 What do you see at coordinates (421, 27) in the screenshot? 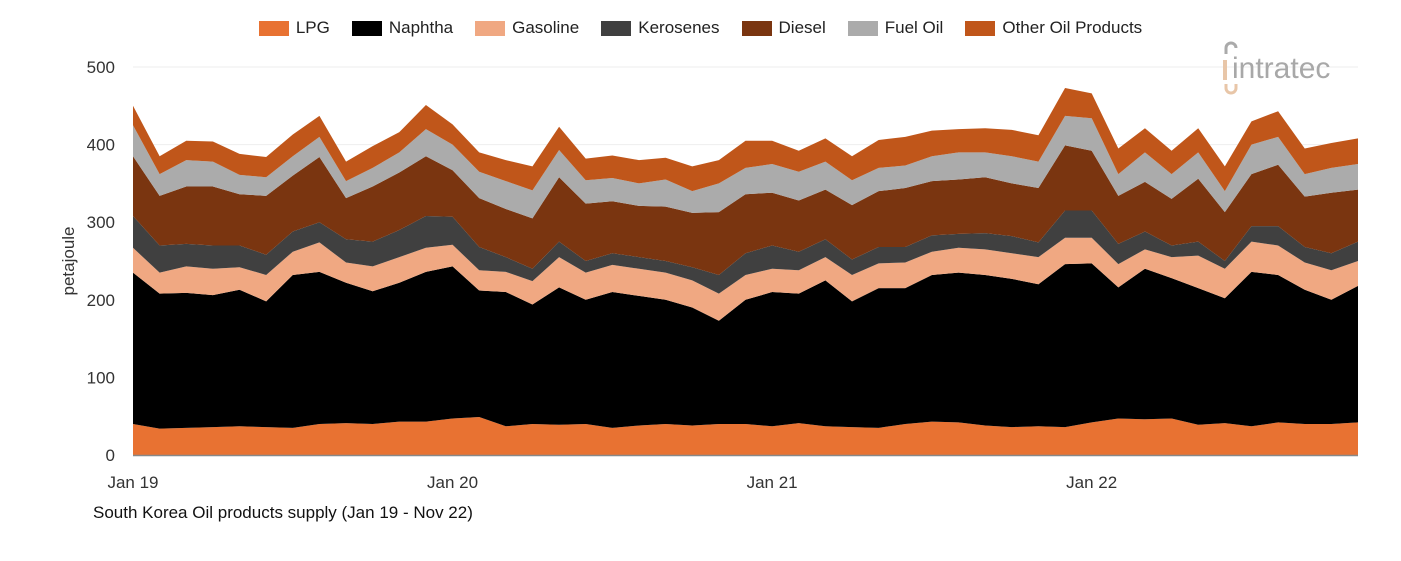
I see `legend-label: Naphtha` at bounding box center [421, 27].